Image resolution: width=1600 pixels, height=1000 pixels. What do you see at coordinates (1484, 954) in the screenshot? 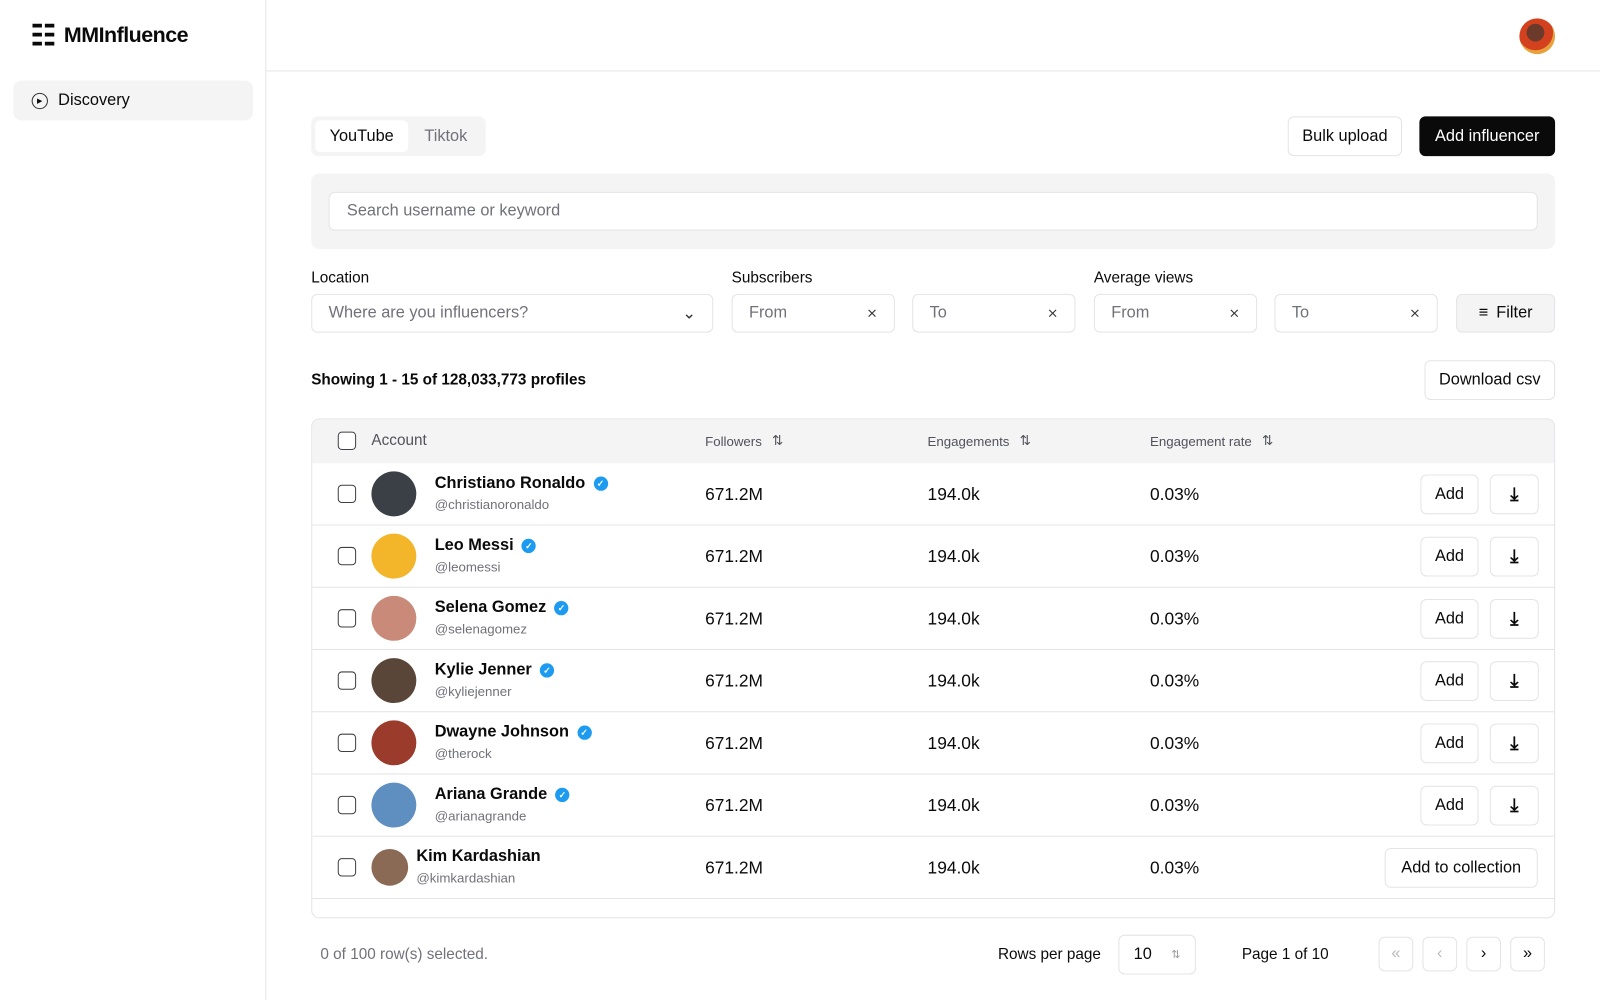
I see `next-page-button: ›` at bounding box center [1484, 954].